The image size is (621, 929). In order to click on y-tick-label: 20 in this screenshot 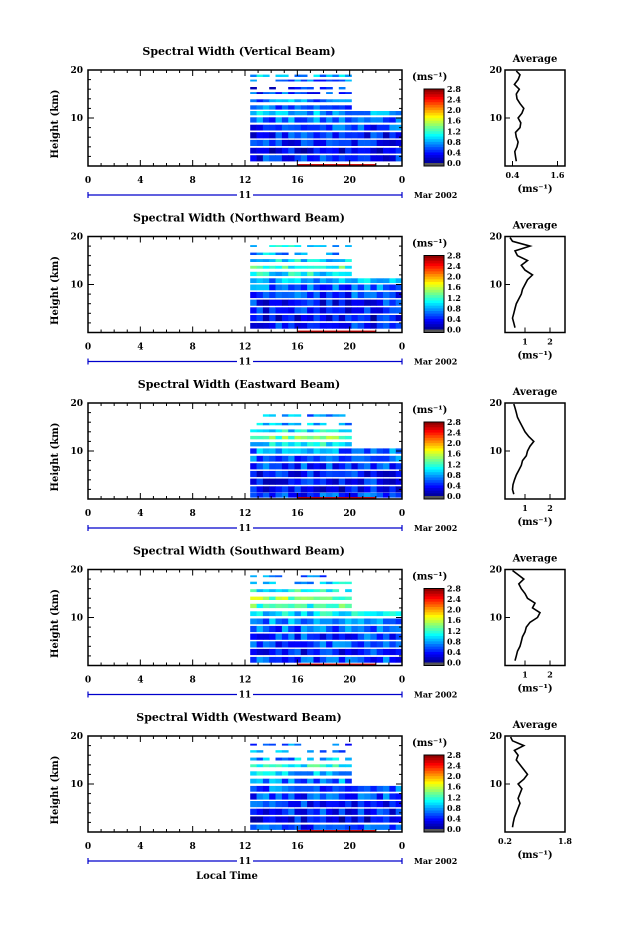, I will do `click(76, 404)`.